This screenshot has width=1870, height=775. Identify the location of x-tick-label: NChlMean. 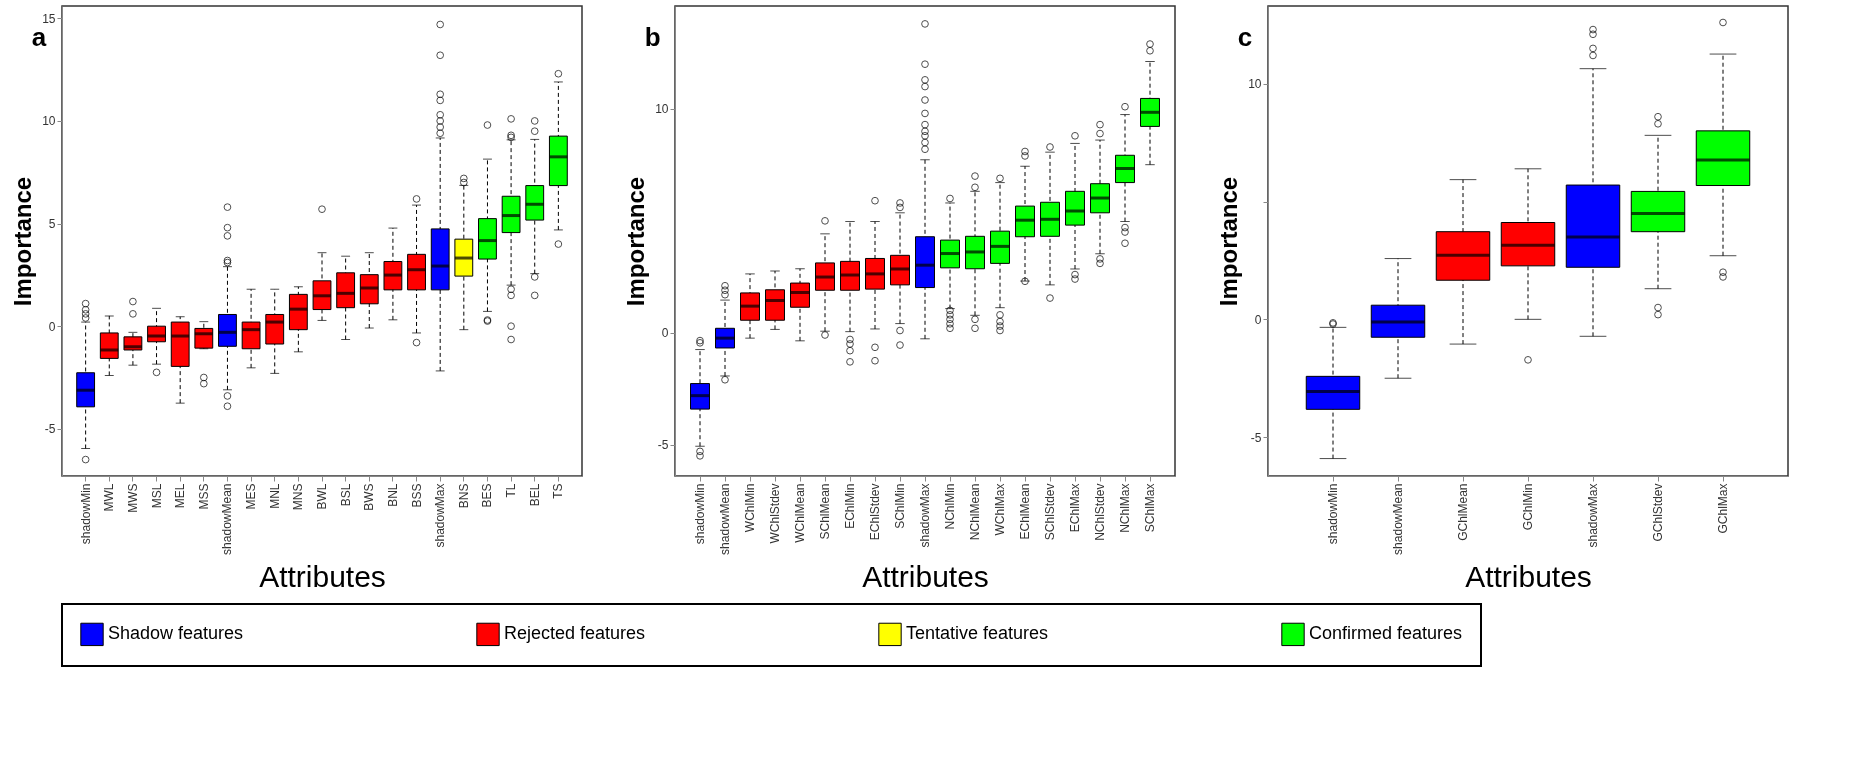
(975, 512).